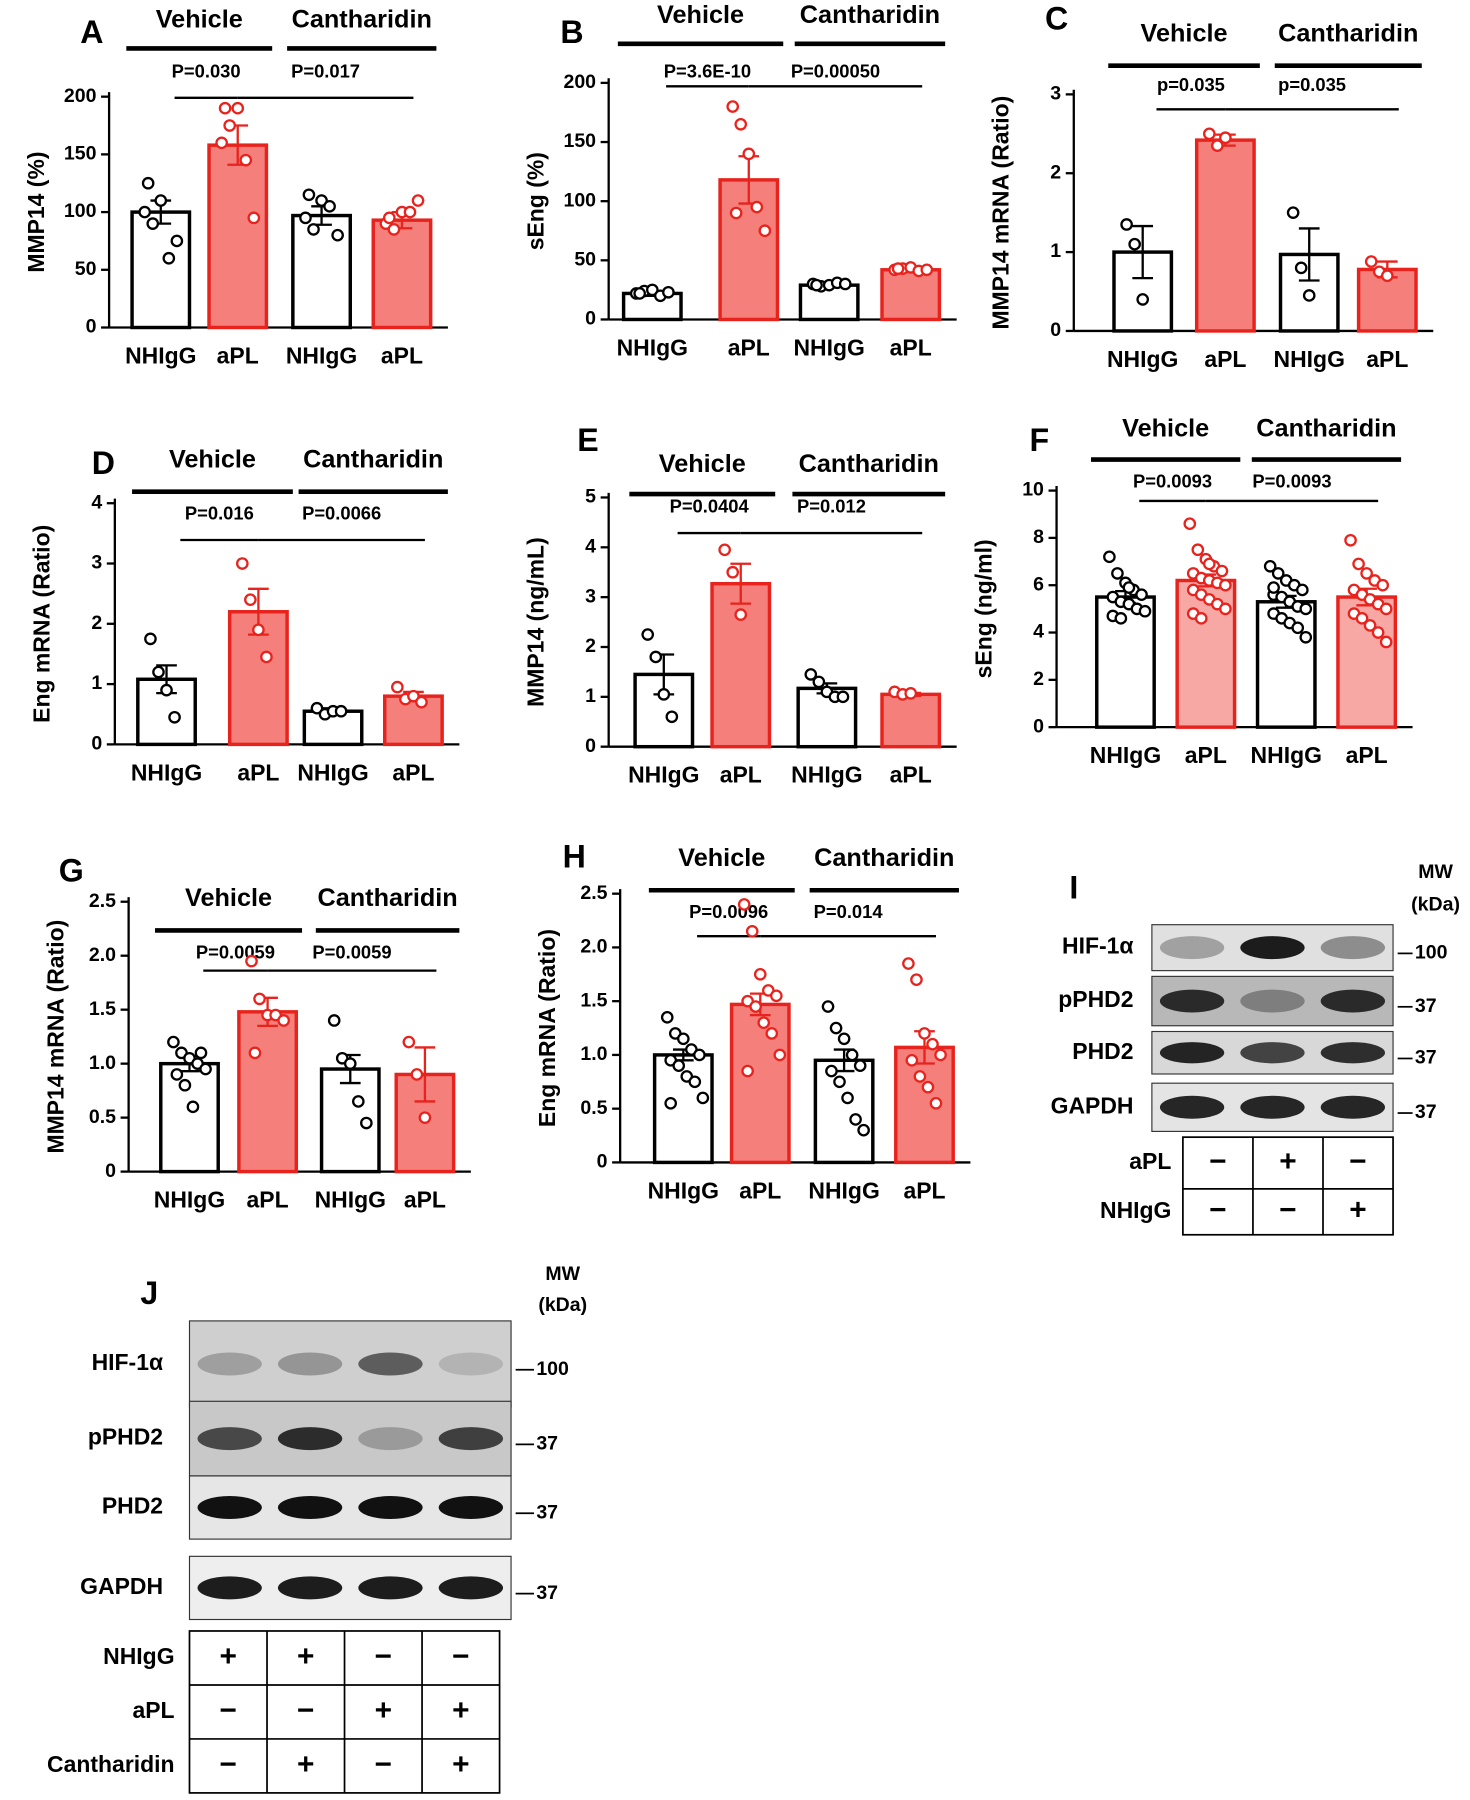  What do you see at coordinates (1033, 490) in the screenshot?
I see `y-tick-label: 10` at bounding box center [1033, 490].